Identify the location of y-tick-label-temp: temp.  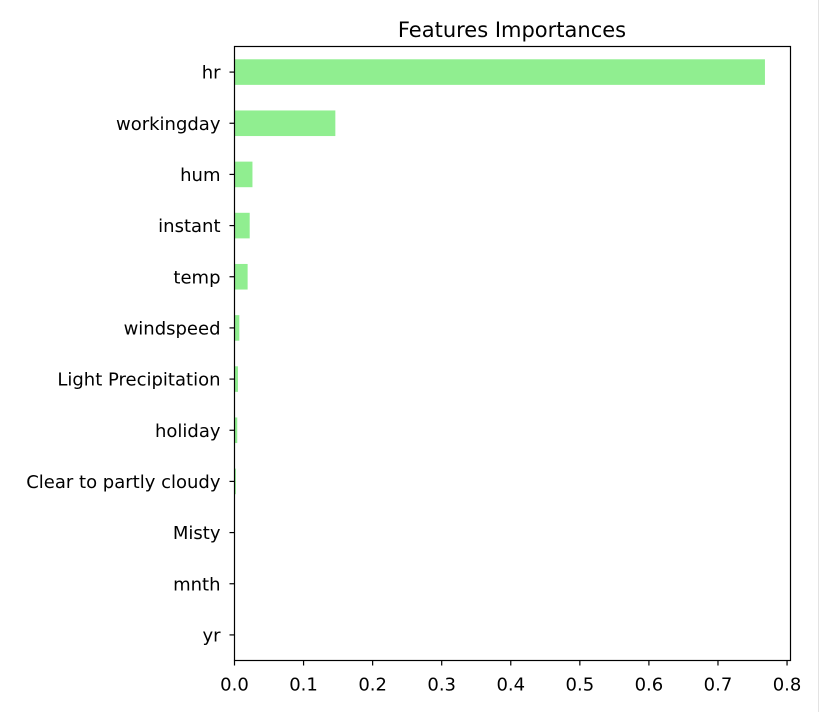
(196, 277).